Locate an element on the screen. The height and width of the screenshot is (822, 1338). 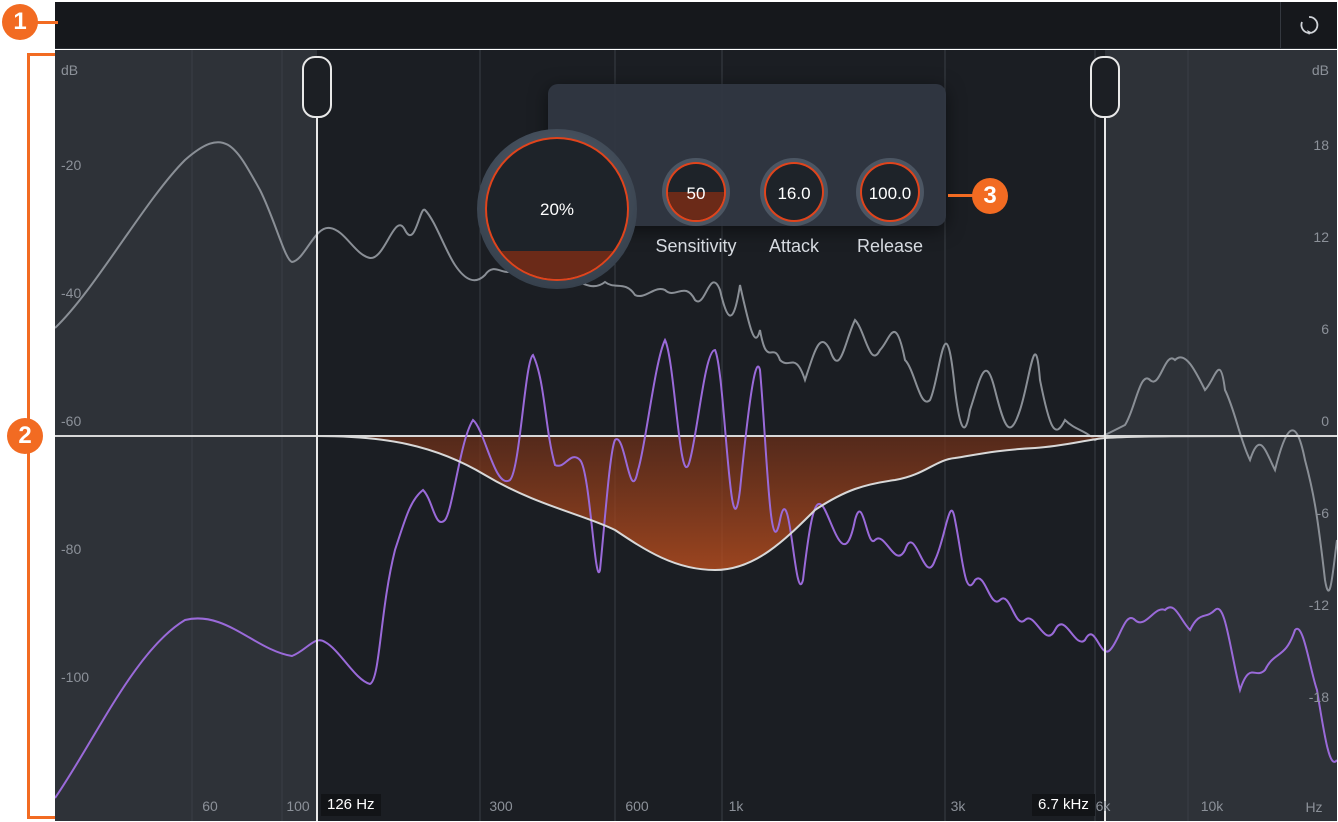
reset-icon is located at coordinates (1309, 25).